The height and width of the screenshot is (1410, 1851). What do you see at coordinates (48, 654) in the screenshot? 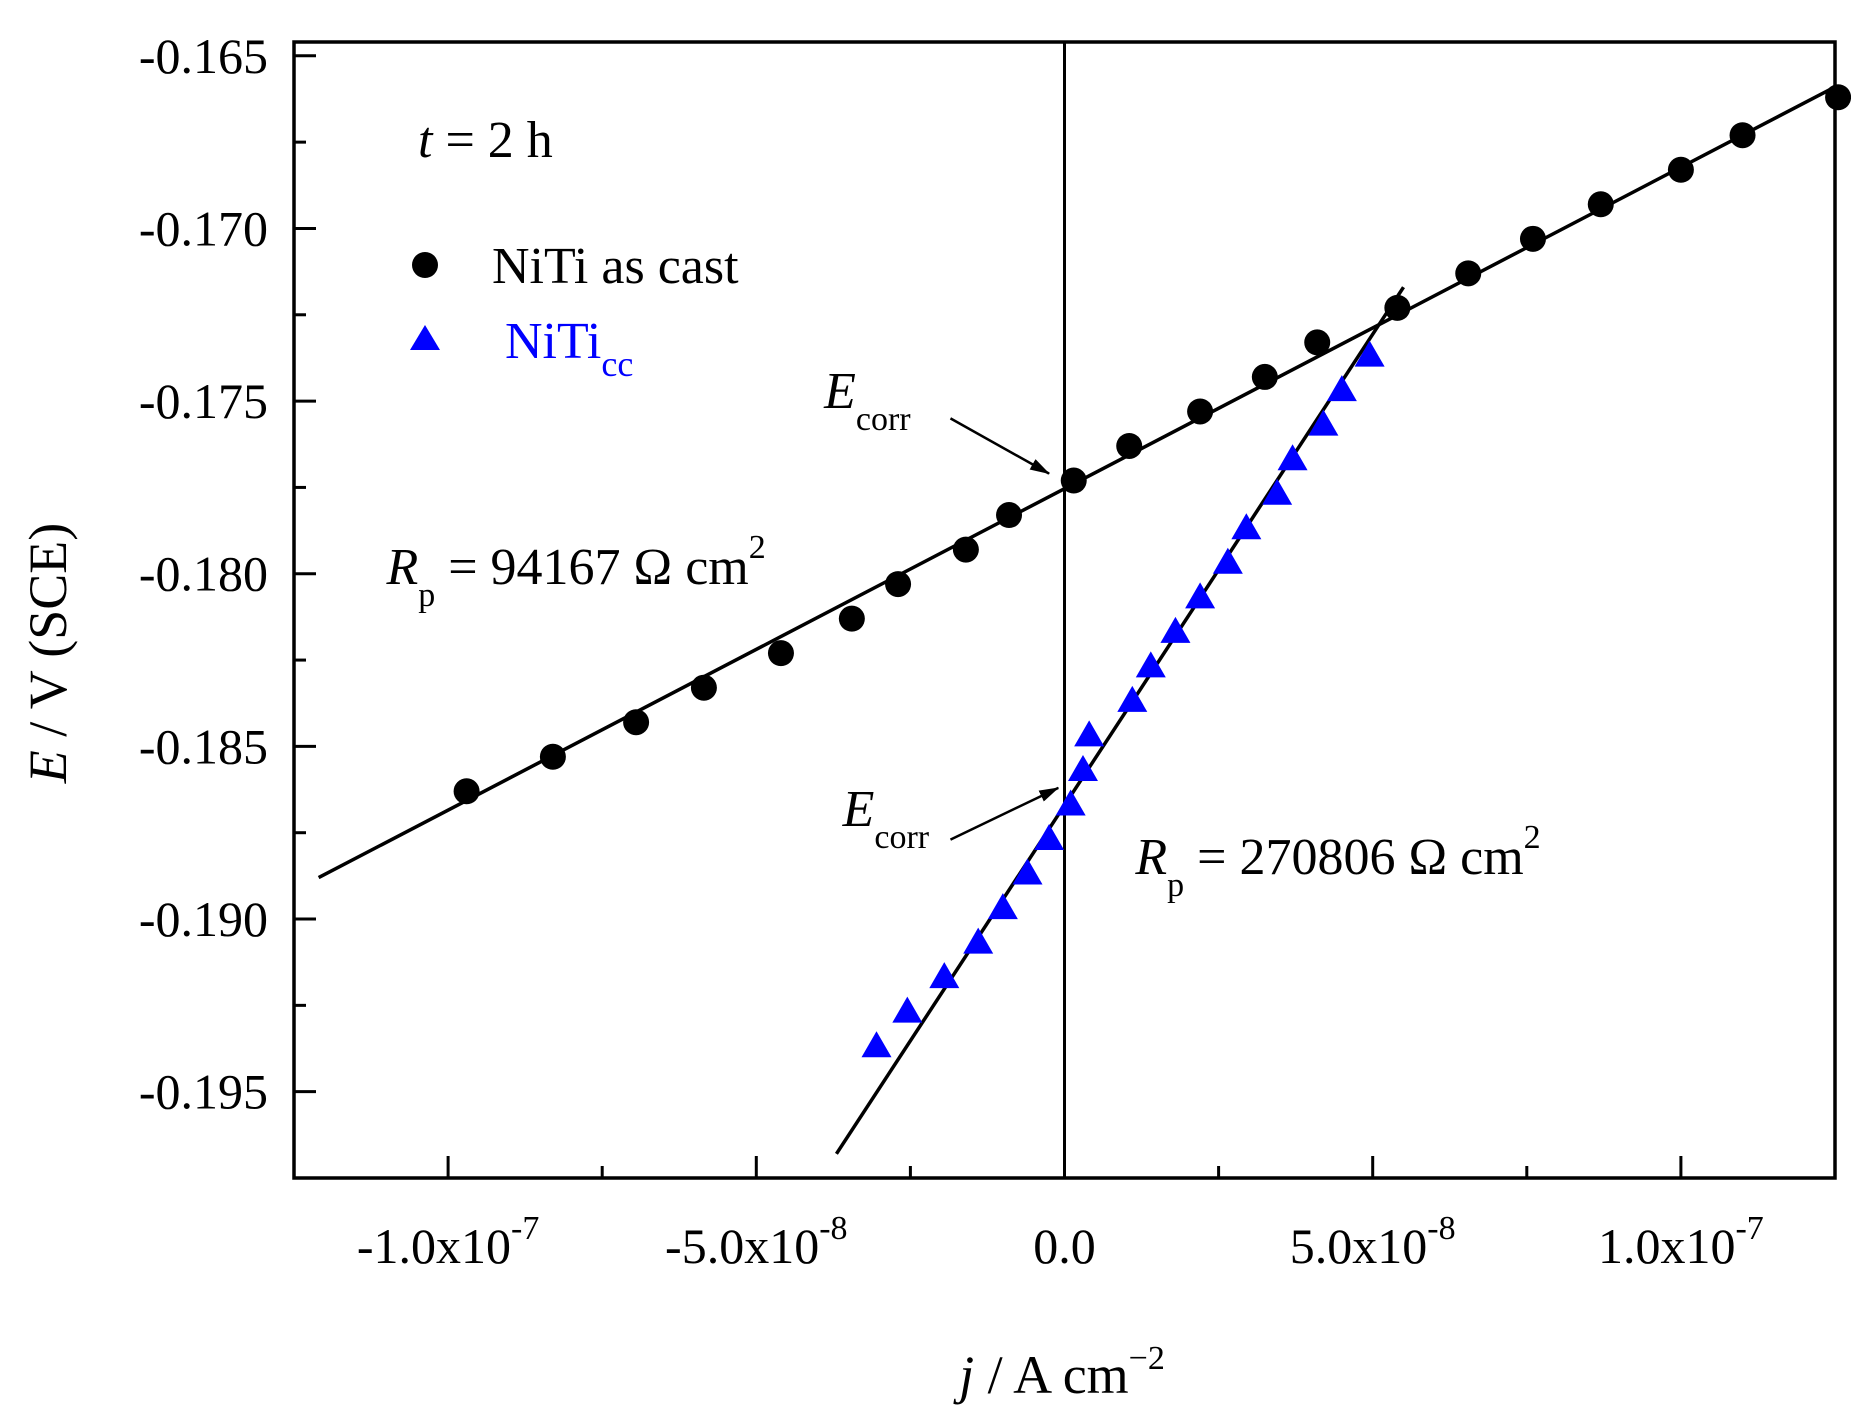
I see `y-axis-title: E / V (SCE)` at bounding box center [48, 654].